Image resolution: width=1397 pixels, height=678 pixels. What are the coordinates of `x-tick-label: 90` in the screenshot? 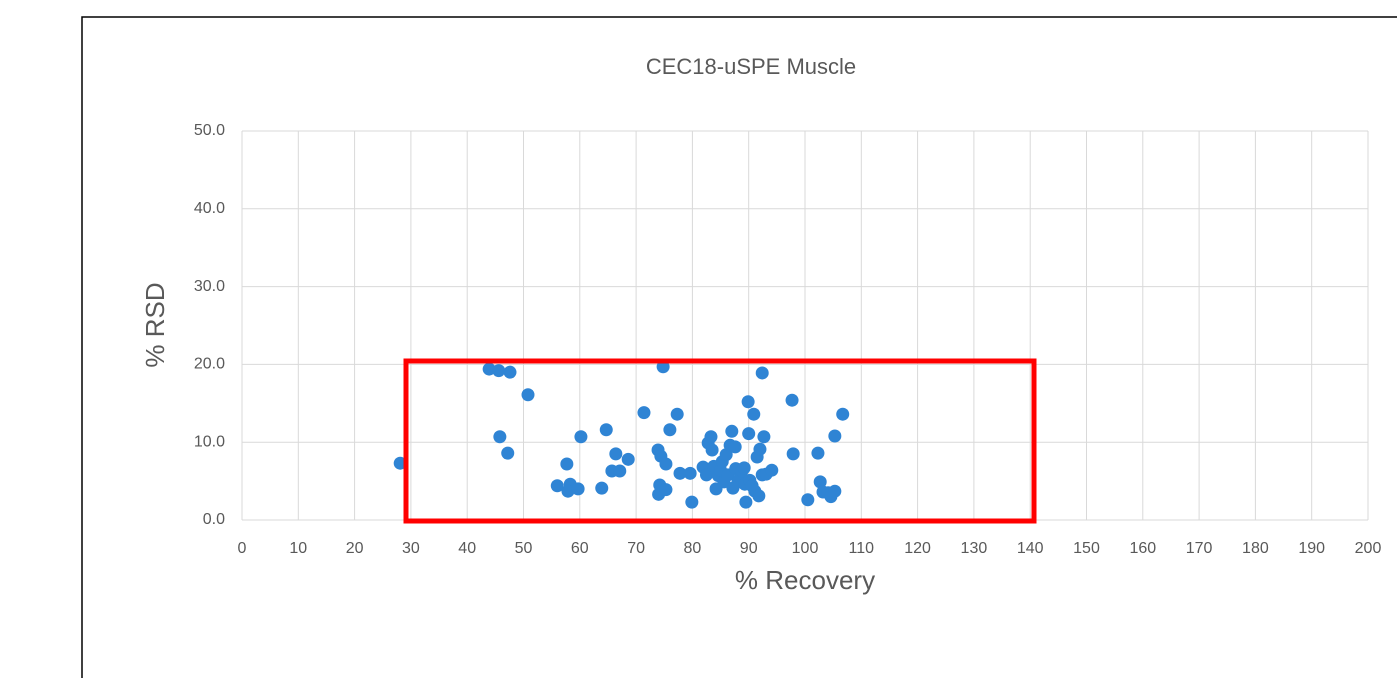 It's located at (749, 548).